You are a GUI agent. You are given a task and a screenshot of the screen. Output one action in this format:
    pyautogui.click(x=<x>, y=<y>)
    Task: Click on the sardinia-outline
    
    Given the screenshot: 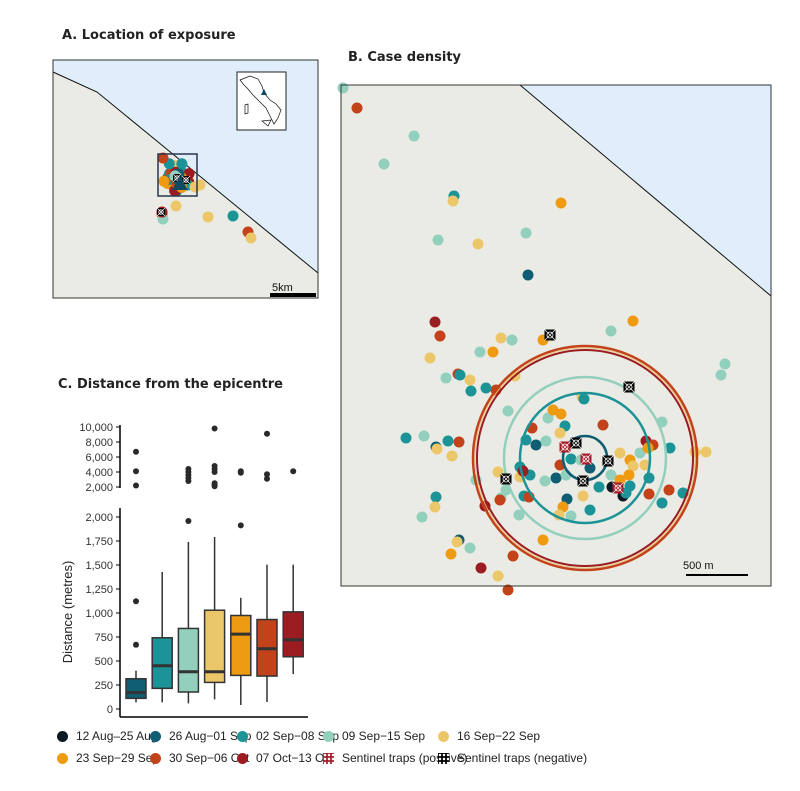 What is the action you would take?
    pyautogui.click(x=246, y=109)
    